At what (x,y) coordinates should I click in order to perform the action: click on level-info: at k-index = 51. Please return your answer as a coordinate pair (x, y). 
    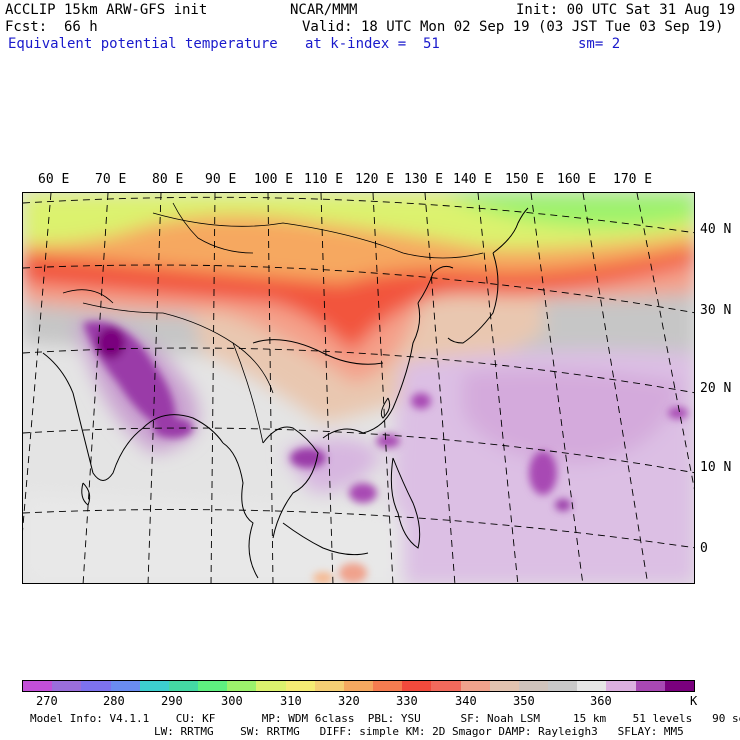
    Looking at the image, I should click on (372, 44).